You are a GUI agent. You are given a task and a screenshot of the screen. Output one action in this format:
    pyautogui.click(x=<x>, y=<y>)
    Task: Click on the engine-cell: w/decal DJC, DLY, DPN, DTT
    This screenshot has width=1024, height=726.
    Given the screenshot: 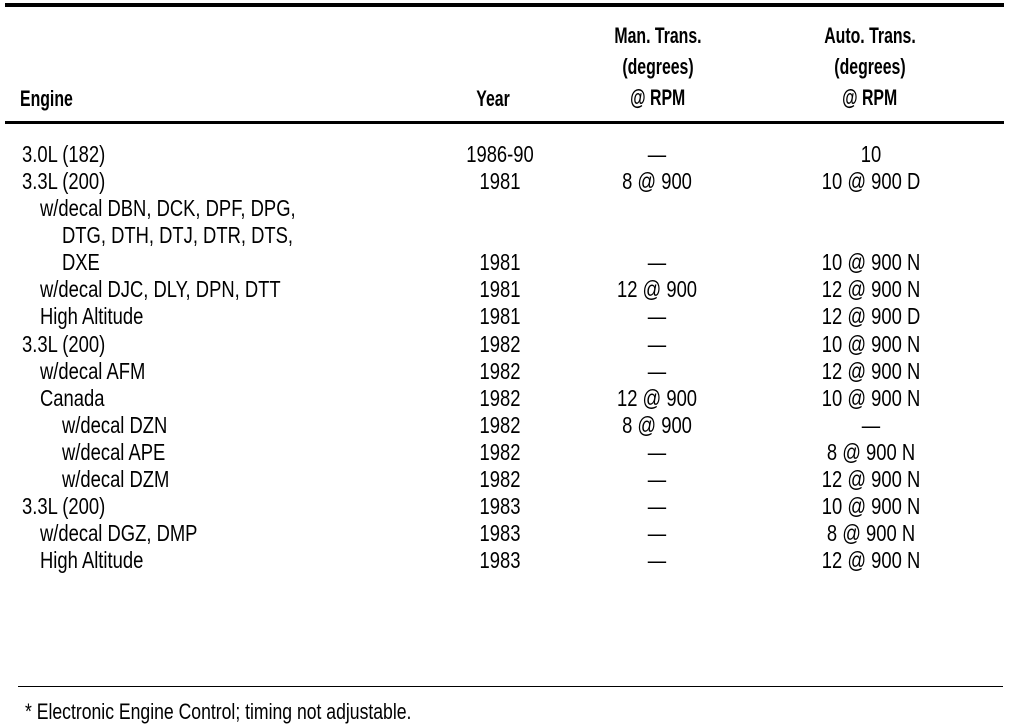 What is the action you would take?
    pyautogui.click(x=190, y=289)
    